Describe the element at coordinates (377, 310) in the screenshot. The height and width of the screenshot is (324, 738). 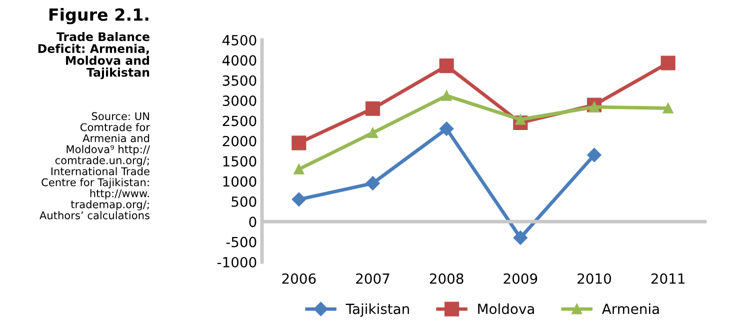
I see `legend-label: Tajikistan` at that location.